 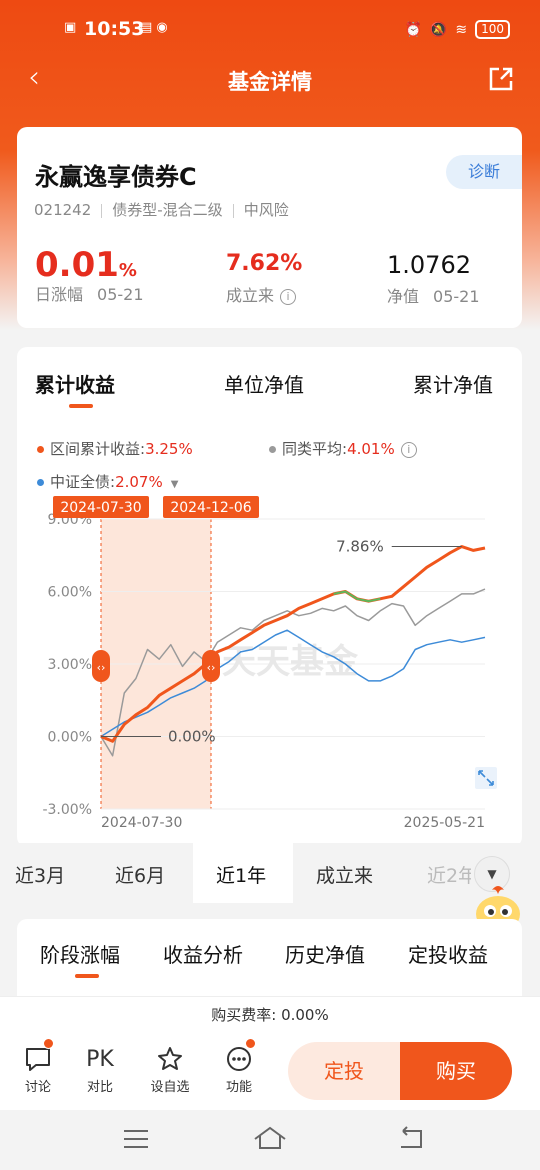 I want to click on section-card: 阶段涨幅 收益分析 历史净值 定投收益, so click(x=269, y=959).